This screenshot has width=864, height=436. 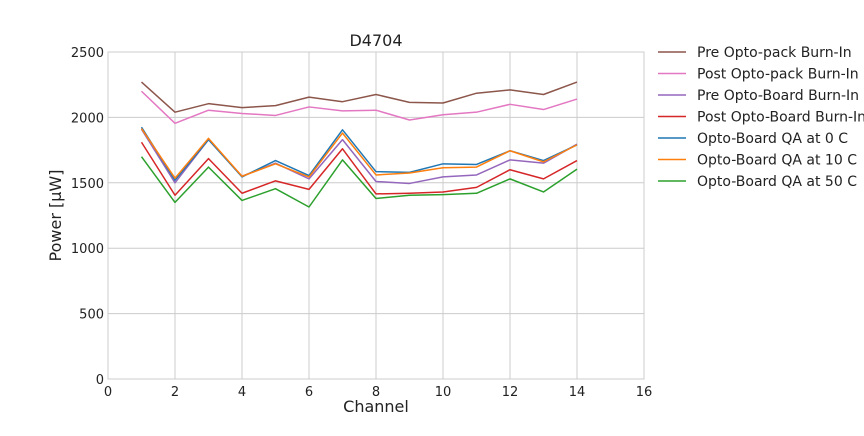 I want to click on legend-item: Opto-Board QA at 10 C, so click(x=757, y=161).